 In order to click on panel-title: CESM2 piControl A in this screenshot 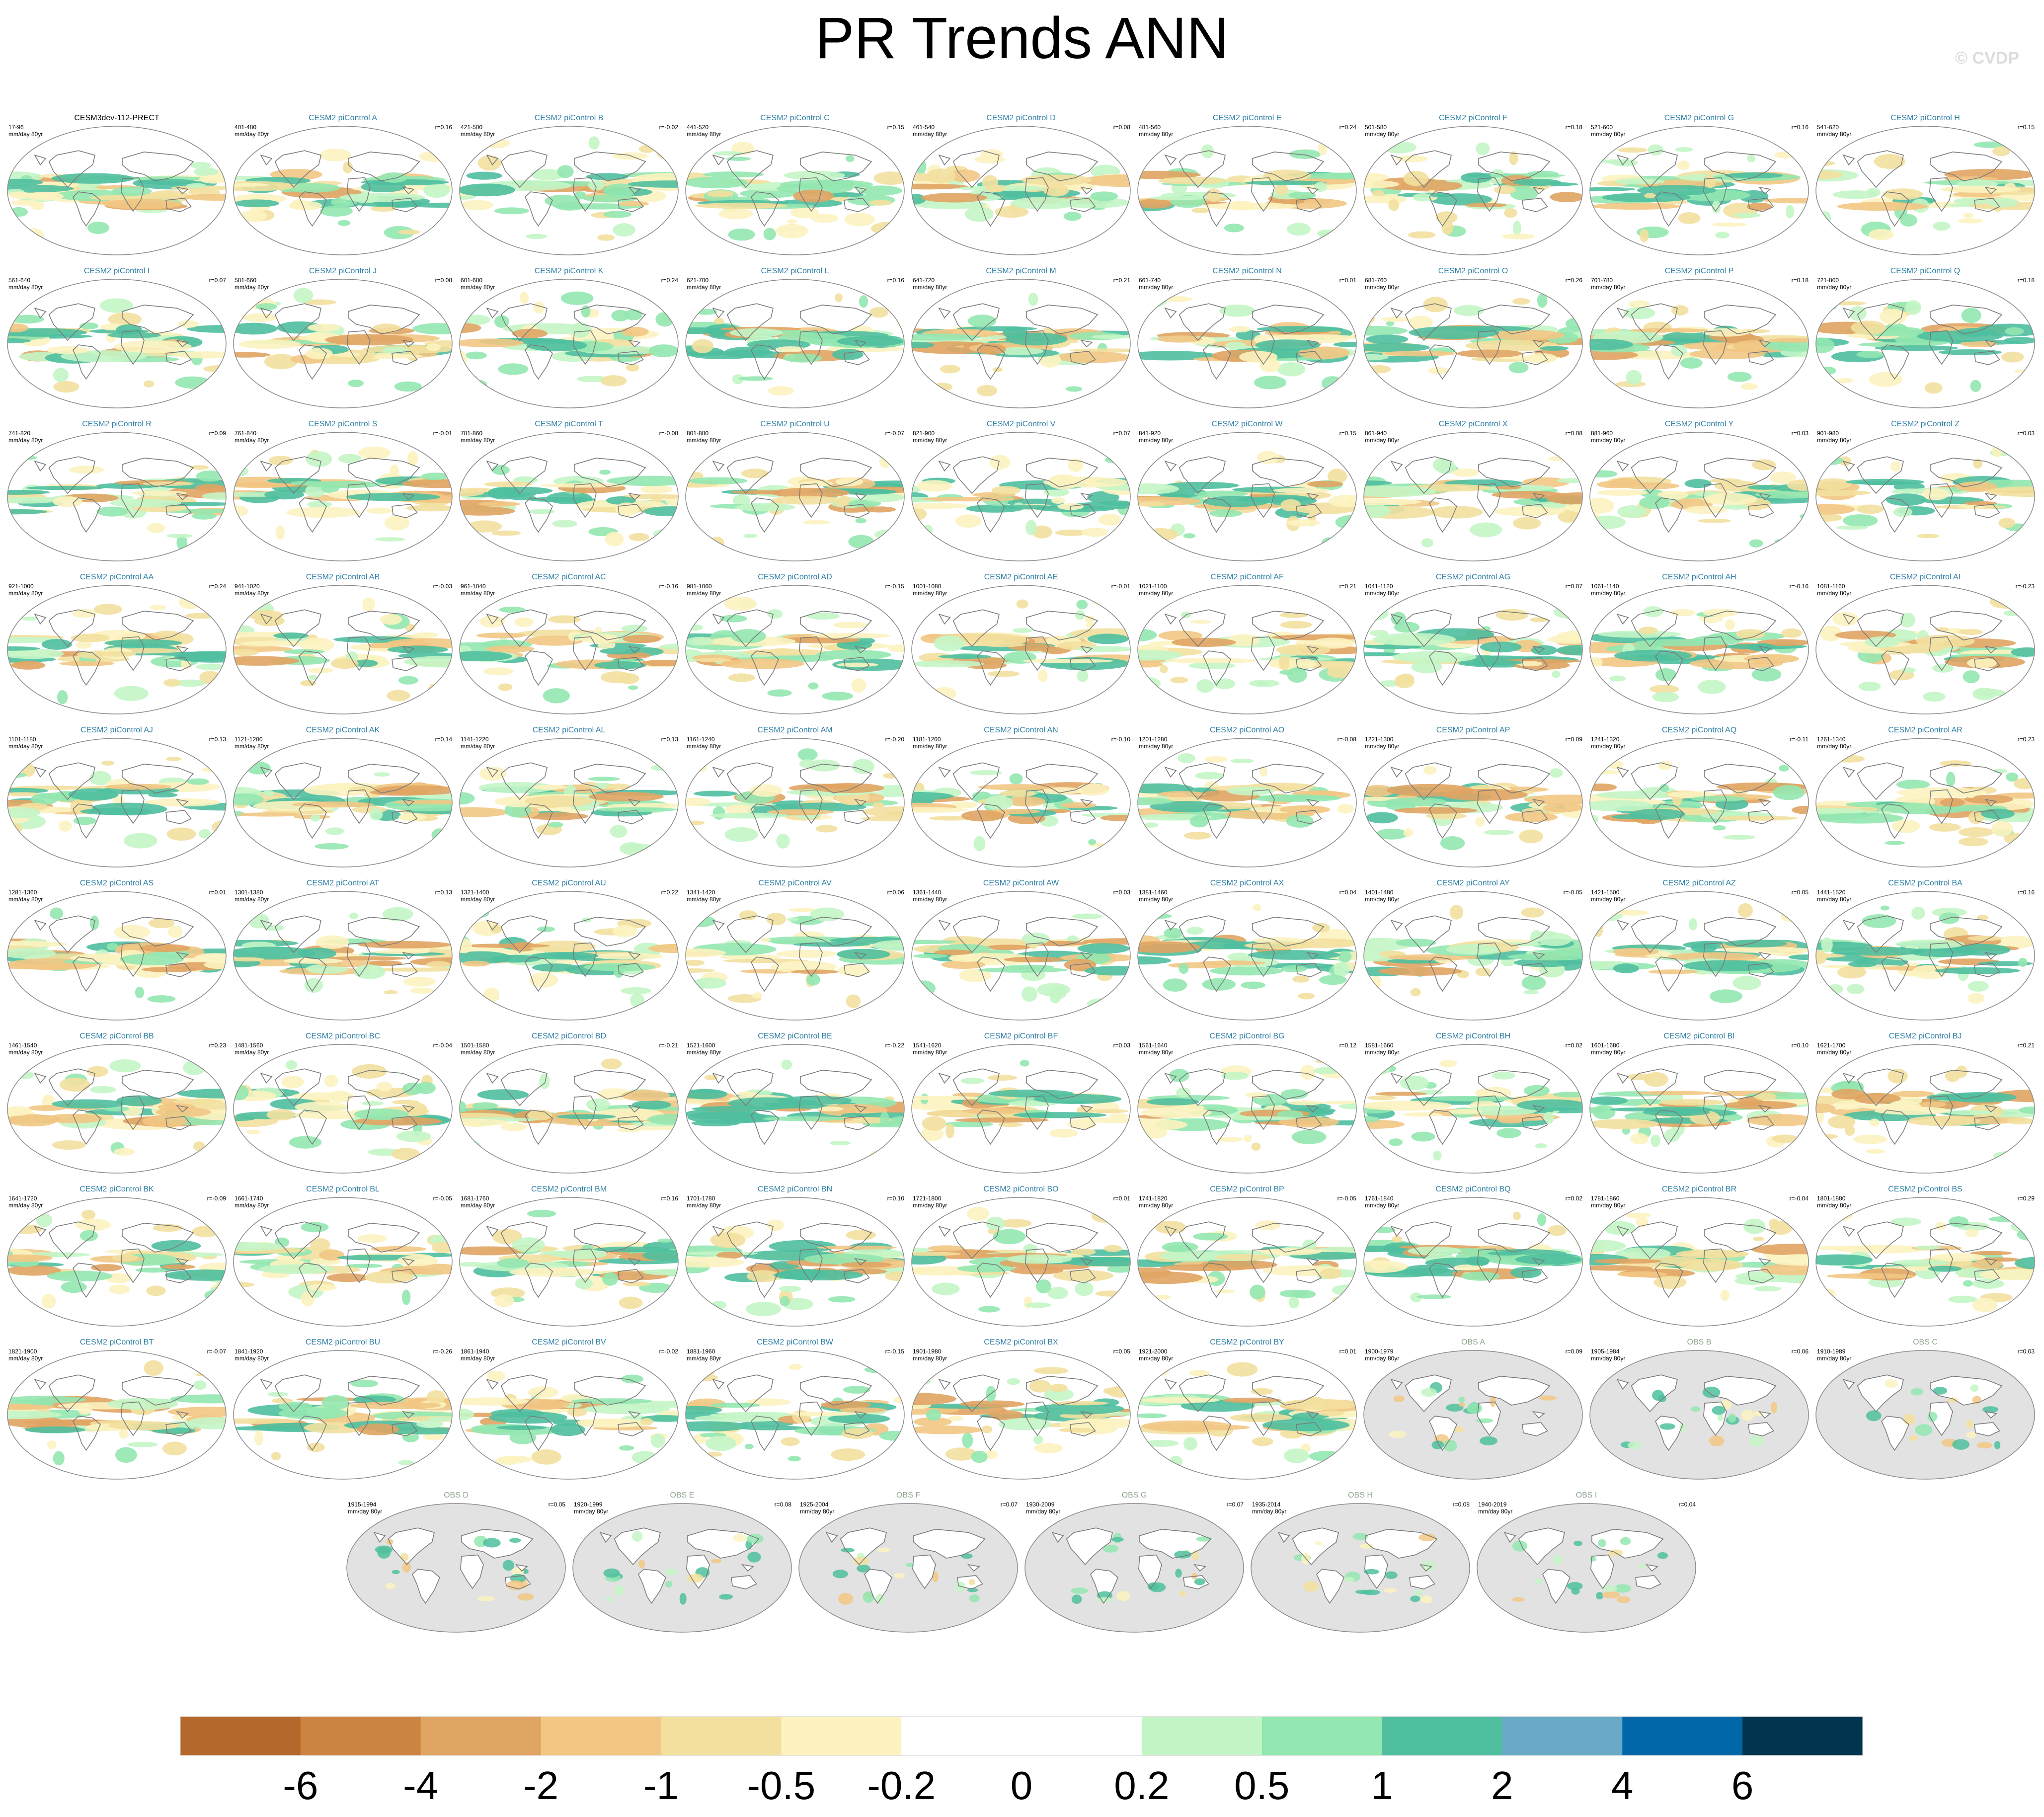, I will do `click(343, 118)`.